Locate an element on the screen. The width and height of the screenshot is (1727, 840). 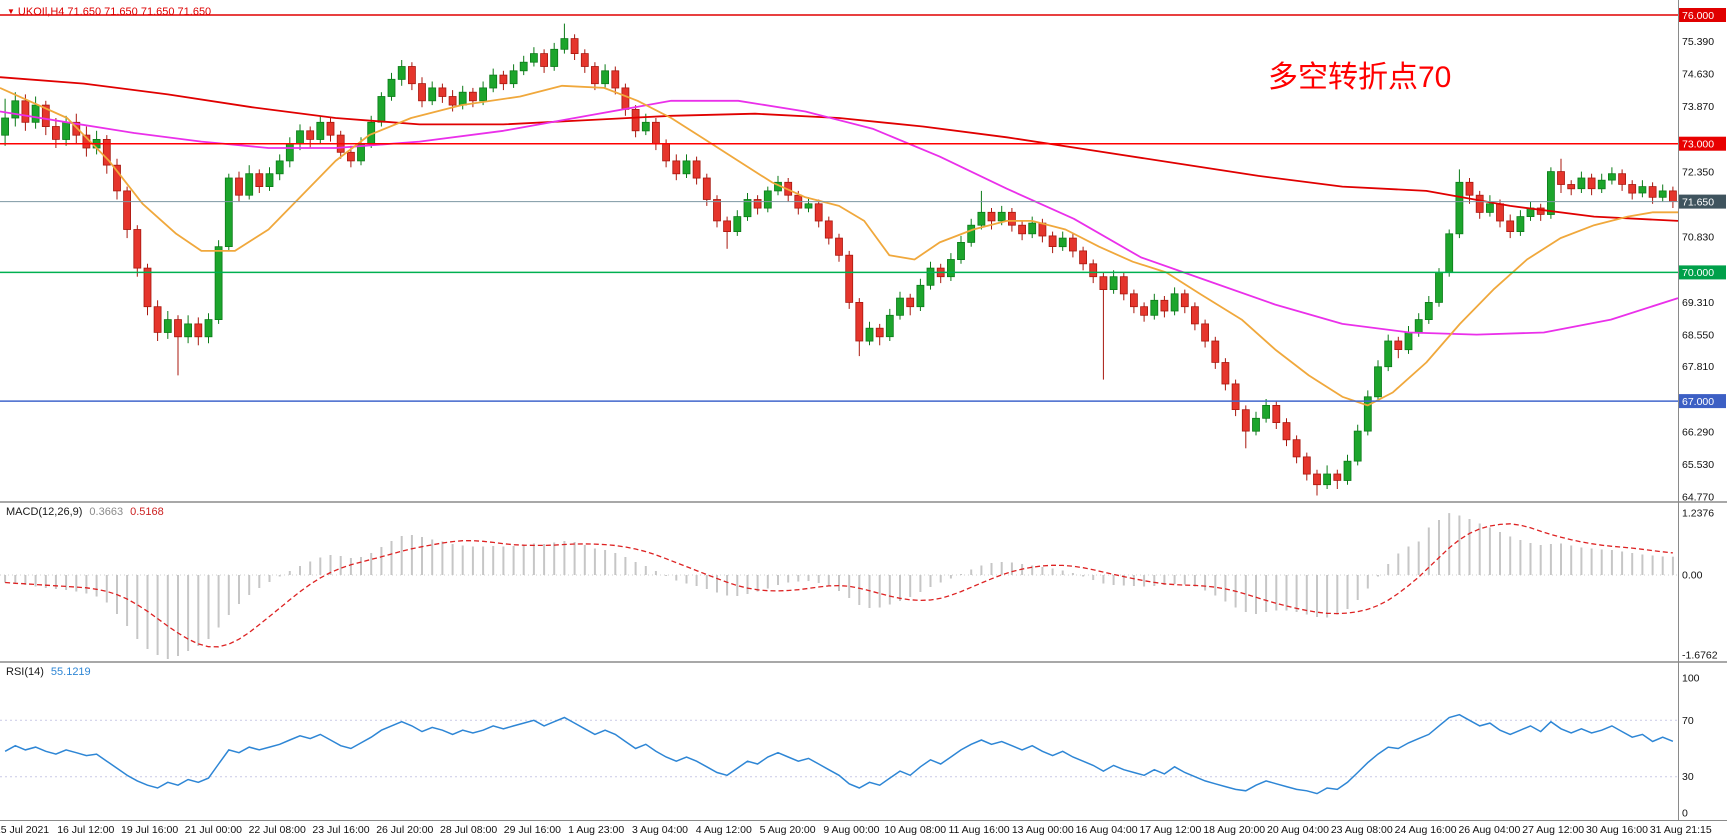
price-level-badge: 70.000 is located at coordinates (1702, 272).